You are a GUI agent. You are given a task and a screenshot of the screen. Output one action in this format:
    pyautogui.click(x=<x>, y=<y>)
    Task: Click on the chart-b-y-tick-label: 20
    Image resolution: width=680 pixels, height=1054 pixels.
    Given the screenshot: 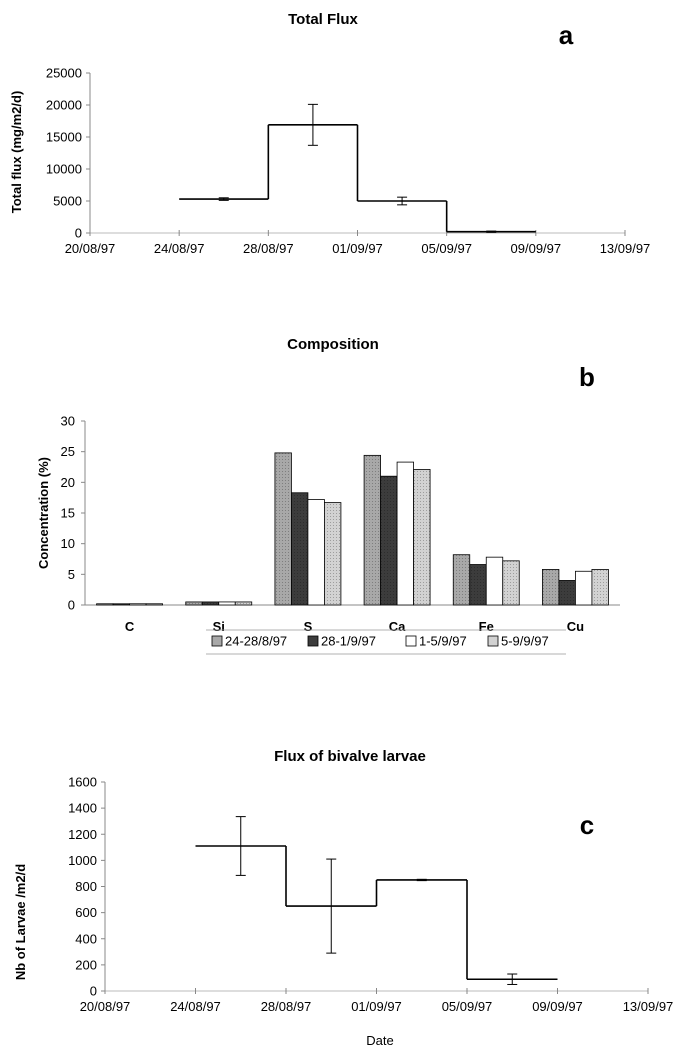 What is the action you would take?
    pyautogui.click(x=68, y=482)
    